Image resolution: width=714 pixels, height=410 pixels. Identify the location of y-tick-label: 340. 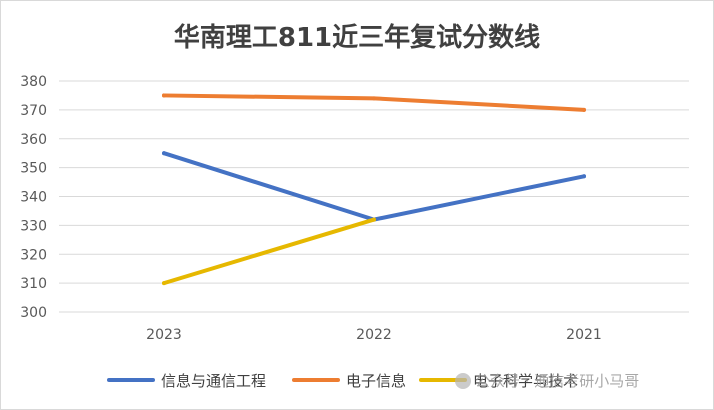
(33, 198).